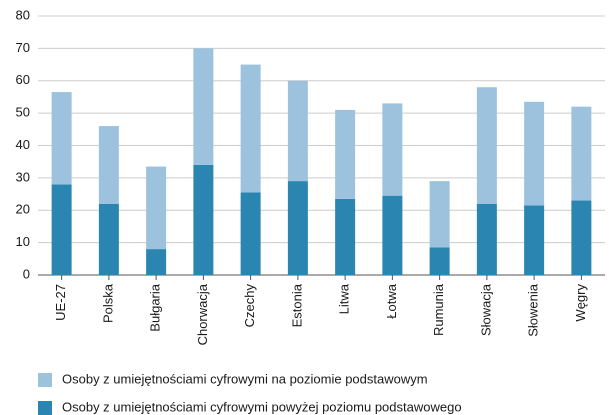 The width and height of the screenshot is (609, 415). What do you see at coordinates (23, 112) in the screenshot?
I see `y-tick-label: 50` at bounding box center [23, 112].